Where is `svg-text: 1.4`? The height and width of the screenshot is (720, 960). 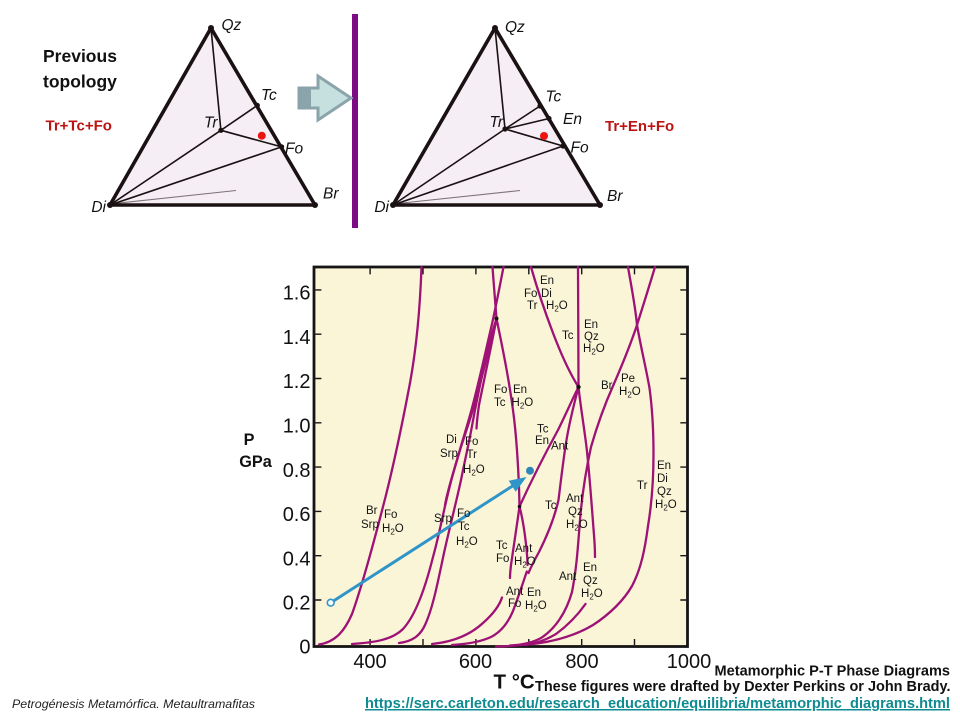
svg-text: 1.4 is located at coordinates (297, 338).